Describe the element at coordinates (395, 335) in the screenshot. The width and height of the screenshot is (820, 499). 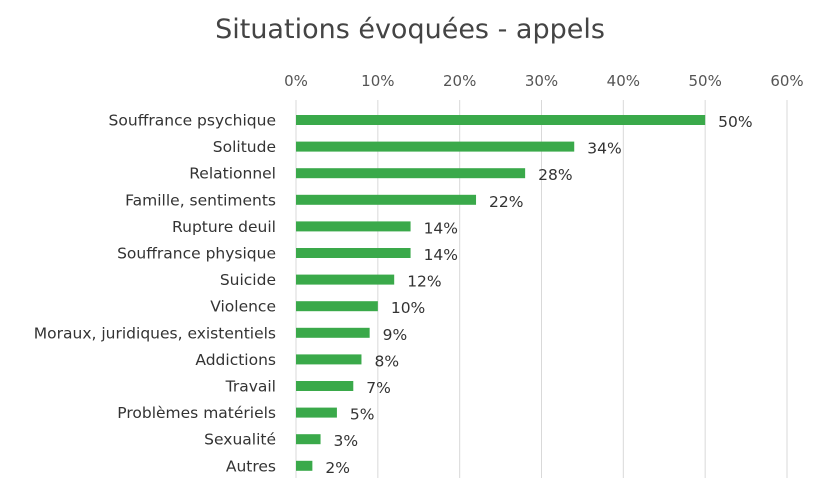
I see `value-label-8: 9%` at that location.